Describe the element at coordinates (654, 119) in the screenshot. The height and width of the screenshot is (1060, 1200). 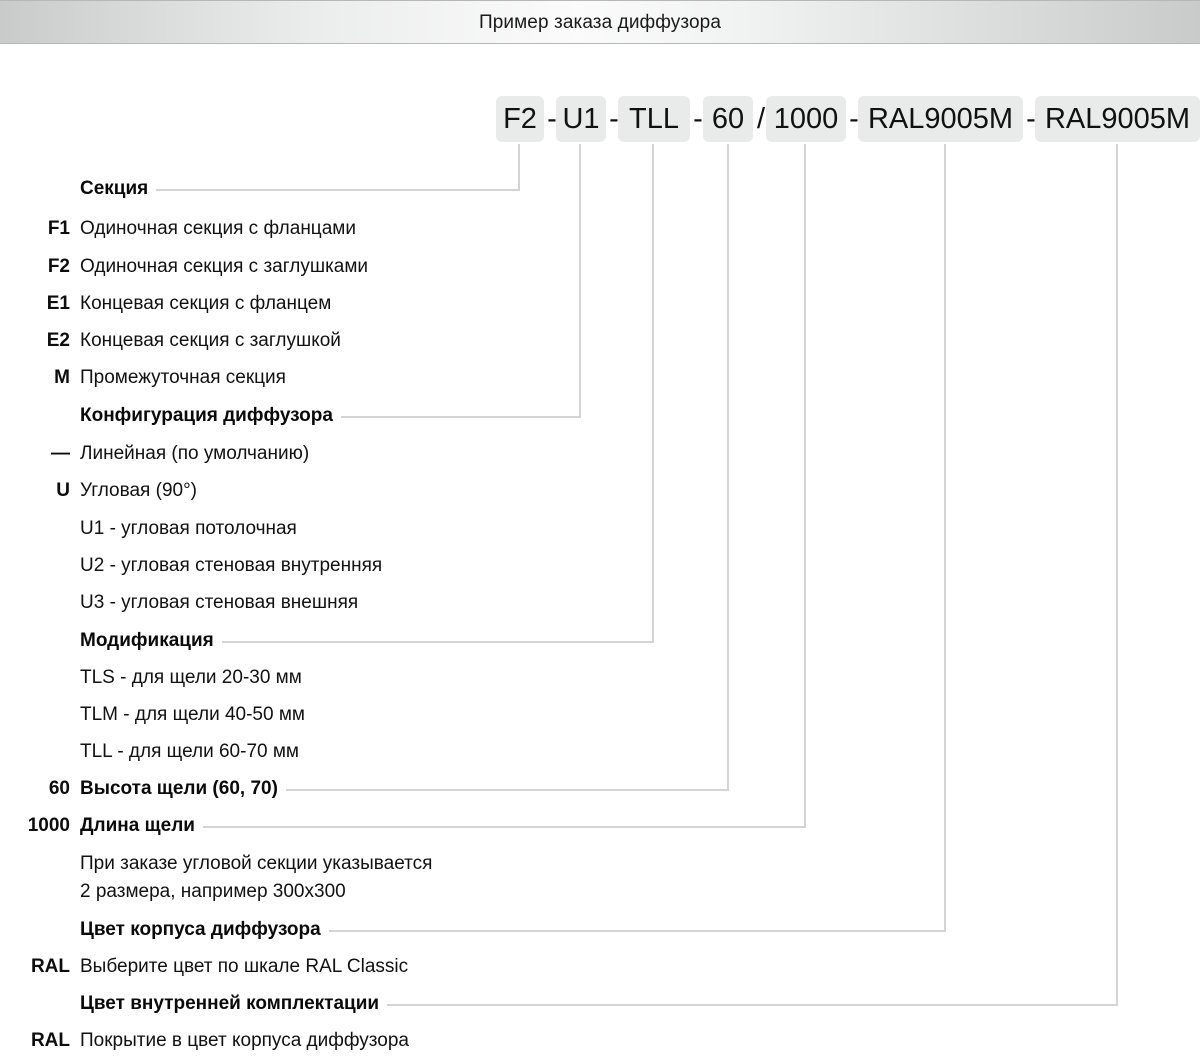
I see `order-code-chip: TLL` at that location.